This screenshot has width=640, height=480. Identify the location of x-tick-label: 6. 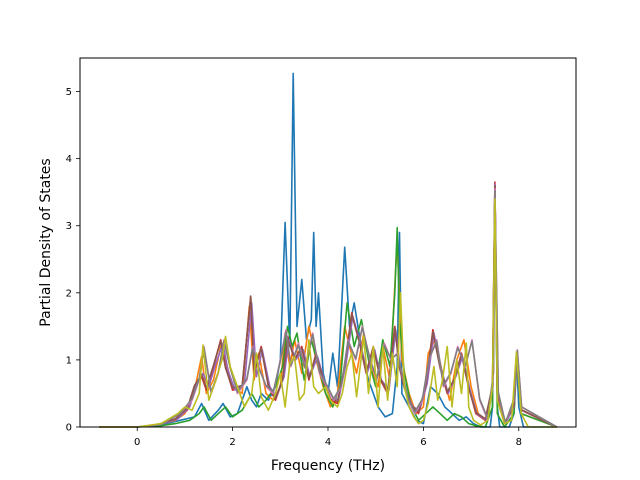
(423, 442).